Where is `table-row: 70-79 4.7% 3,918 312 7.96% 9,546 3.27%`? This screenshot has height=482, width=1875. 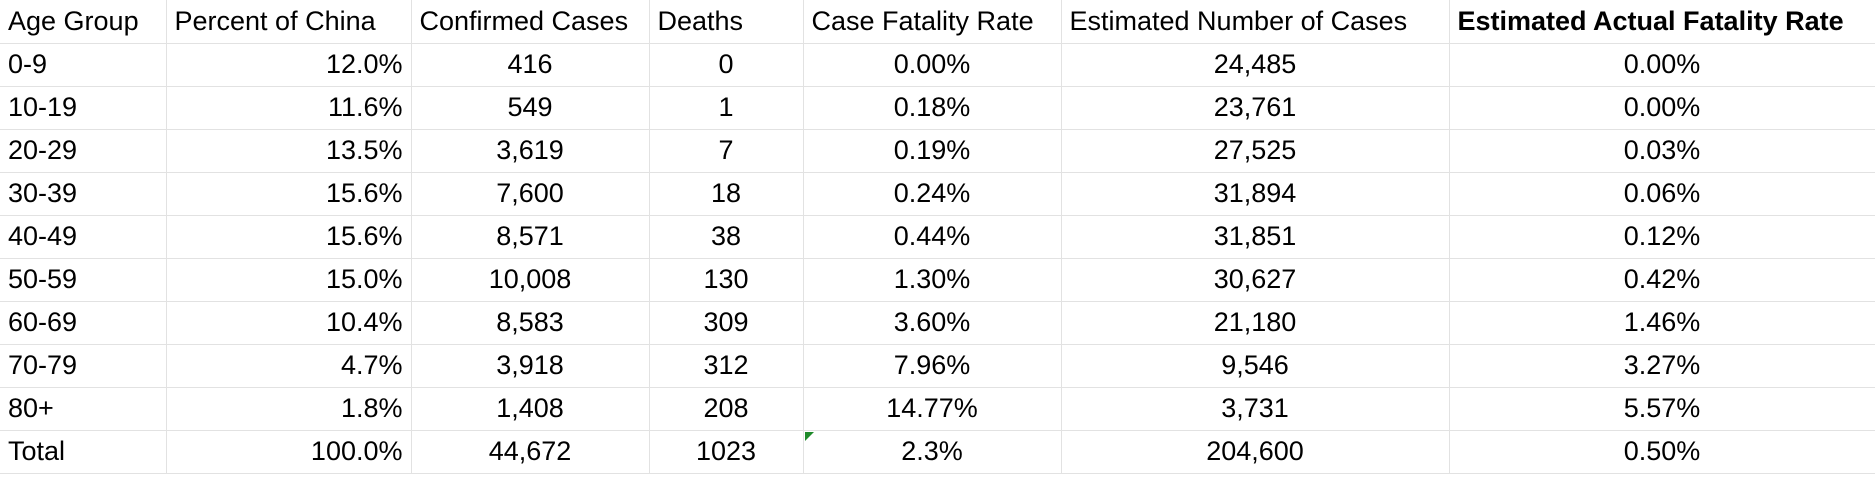
table-row: 70-79 4.7% 3,918 312 7.96% 9,546 3.27% is located at coordinates (937, 366).